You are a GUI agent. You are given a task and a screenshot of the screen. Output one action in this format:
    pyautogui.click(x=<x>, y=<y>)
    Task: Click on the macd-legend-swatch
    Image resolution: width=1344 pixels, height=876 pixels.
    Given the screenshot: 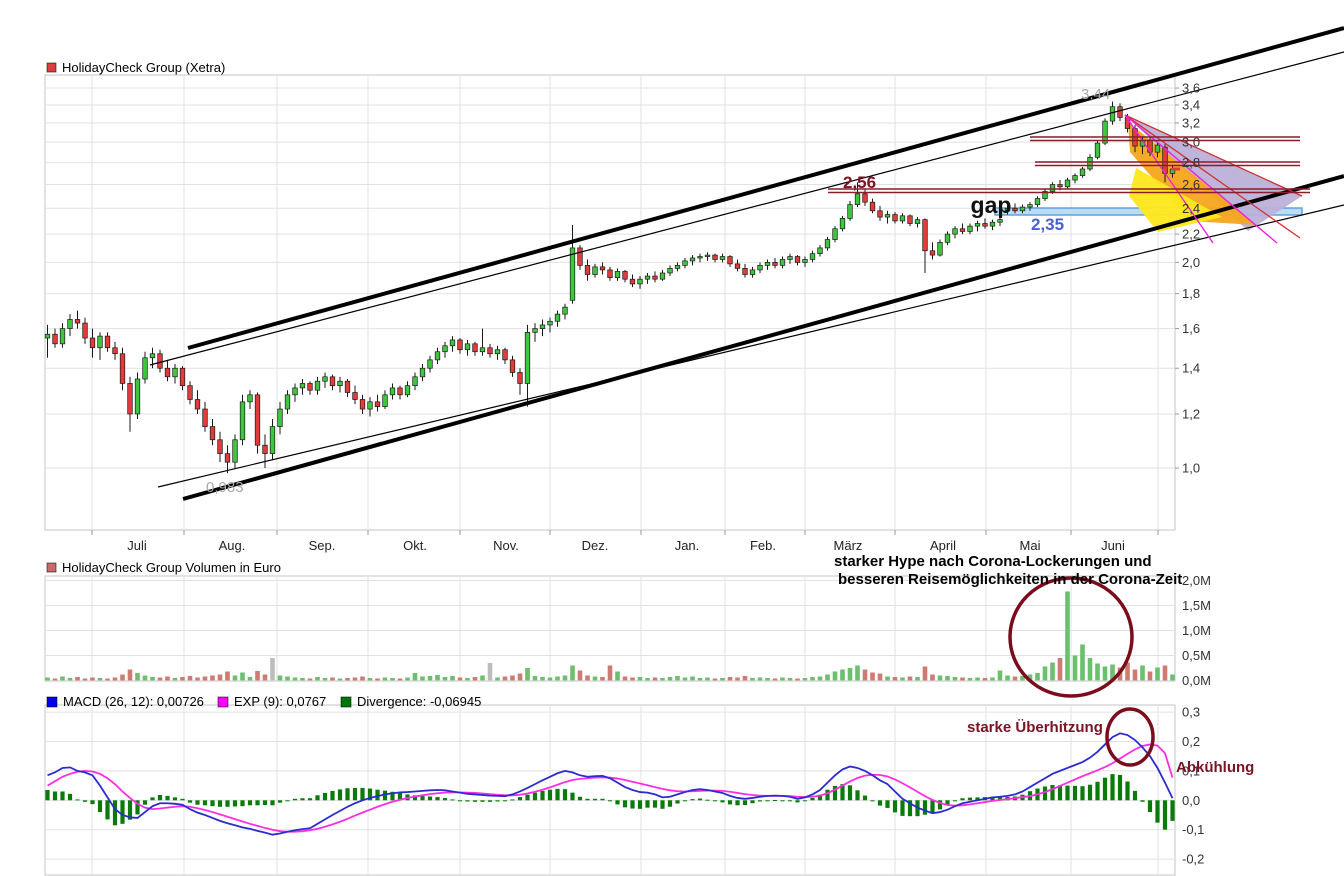 What is the action you would take?
    pyautogui.click(x=52, y=702)
    